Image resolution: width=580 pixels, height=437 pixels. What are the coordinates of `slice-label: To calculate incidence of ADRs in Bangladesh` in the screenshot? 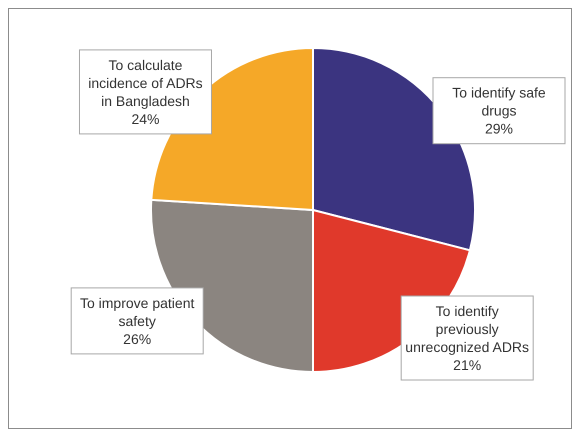 It's located at (145, 82).